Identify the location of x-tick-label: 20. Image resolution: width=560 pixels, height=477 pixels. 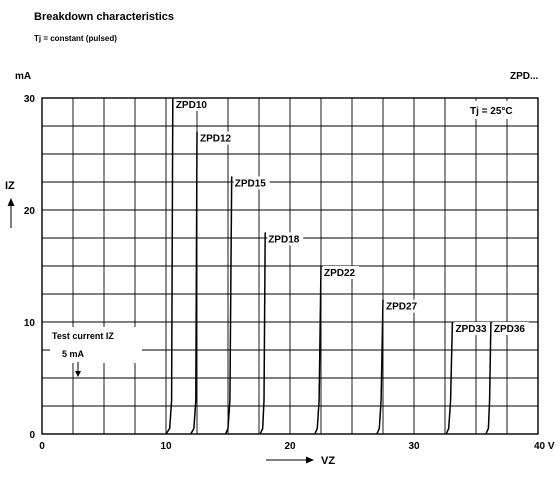
(290, 446).